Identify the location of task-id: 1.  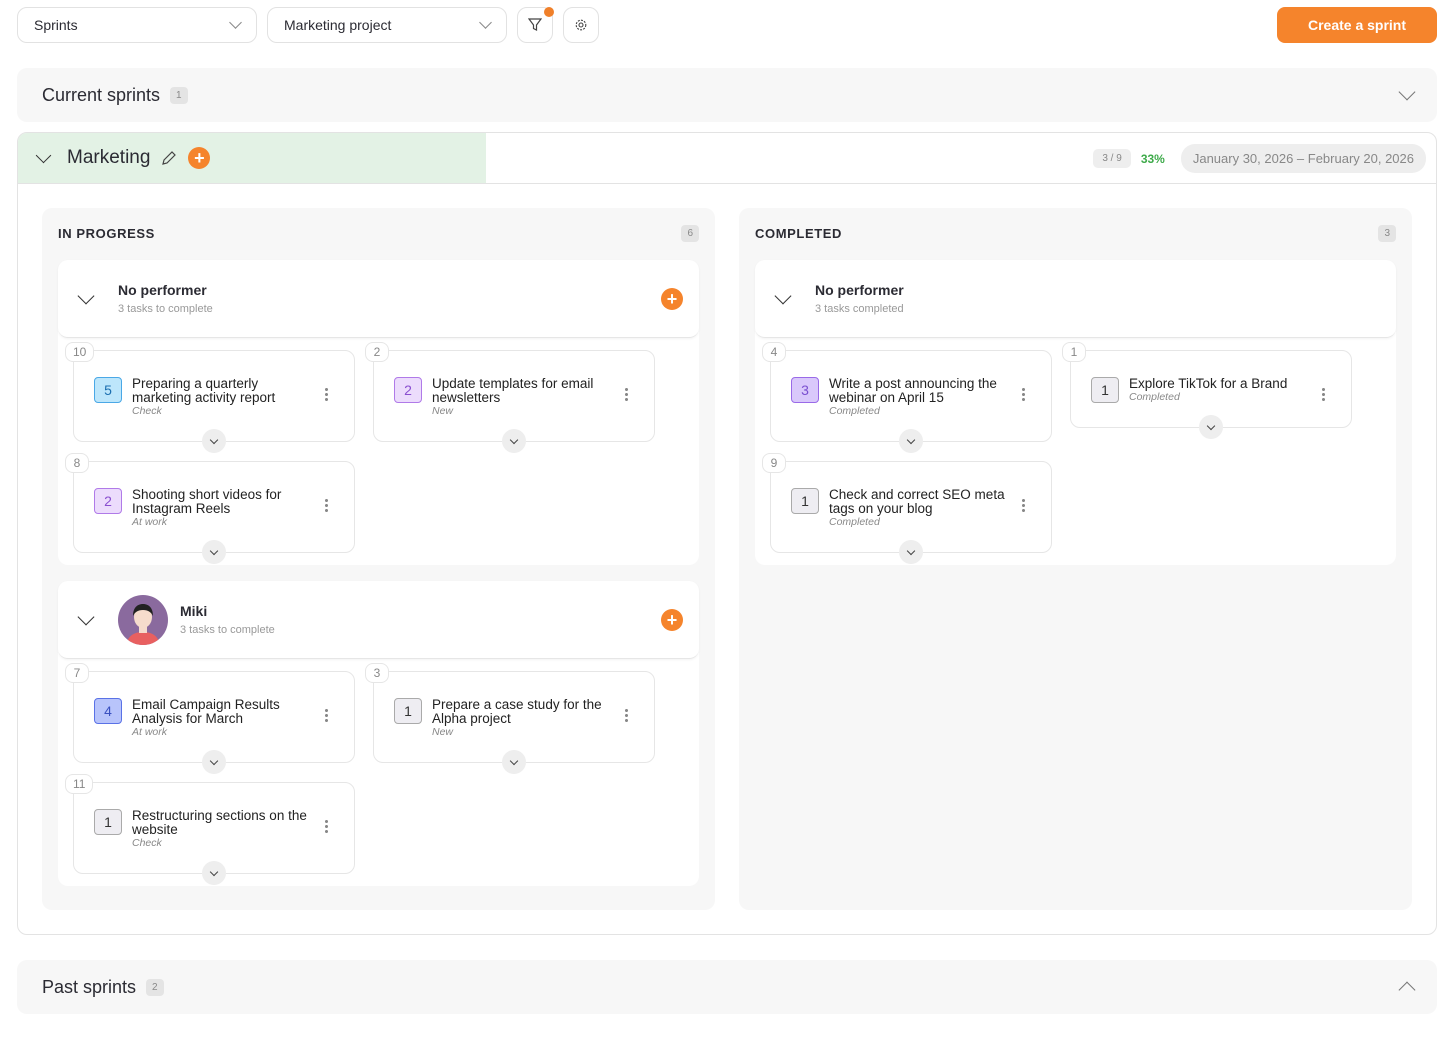
(1074, 352).